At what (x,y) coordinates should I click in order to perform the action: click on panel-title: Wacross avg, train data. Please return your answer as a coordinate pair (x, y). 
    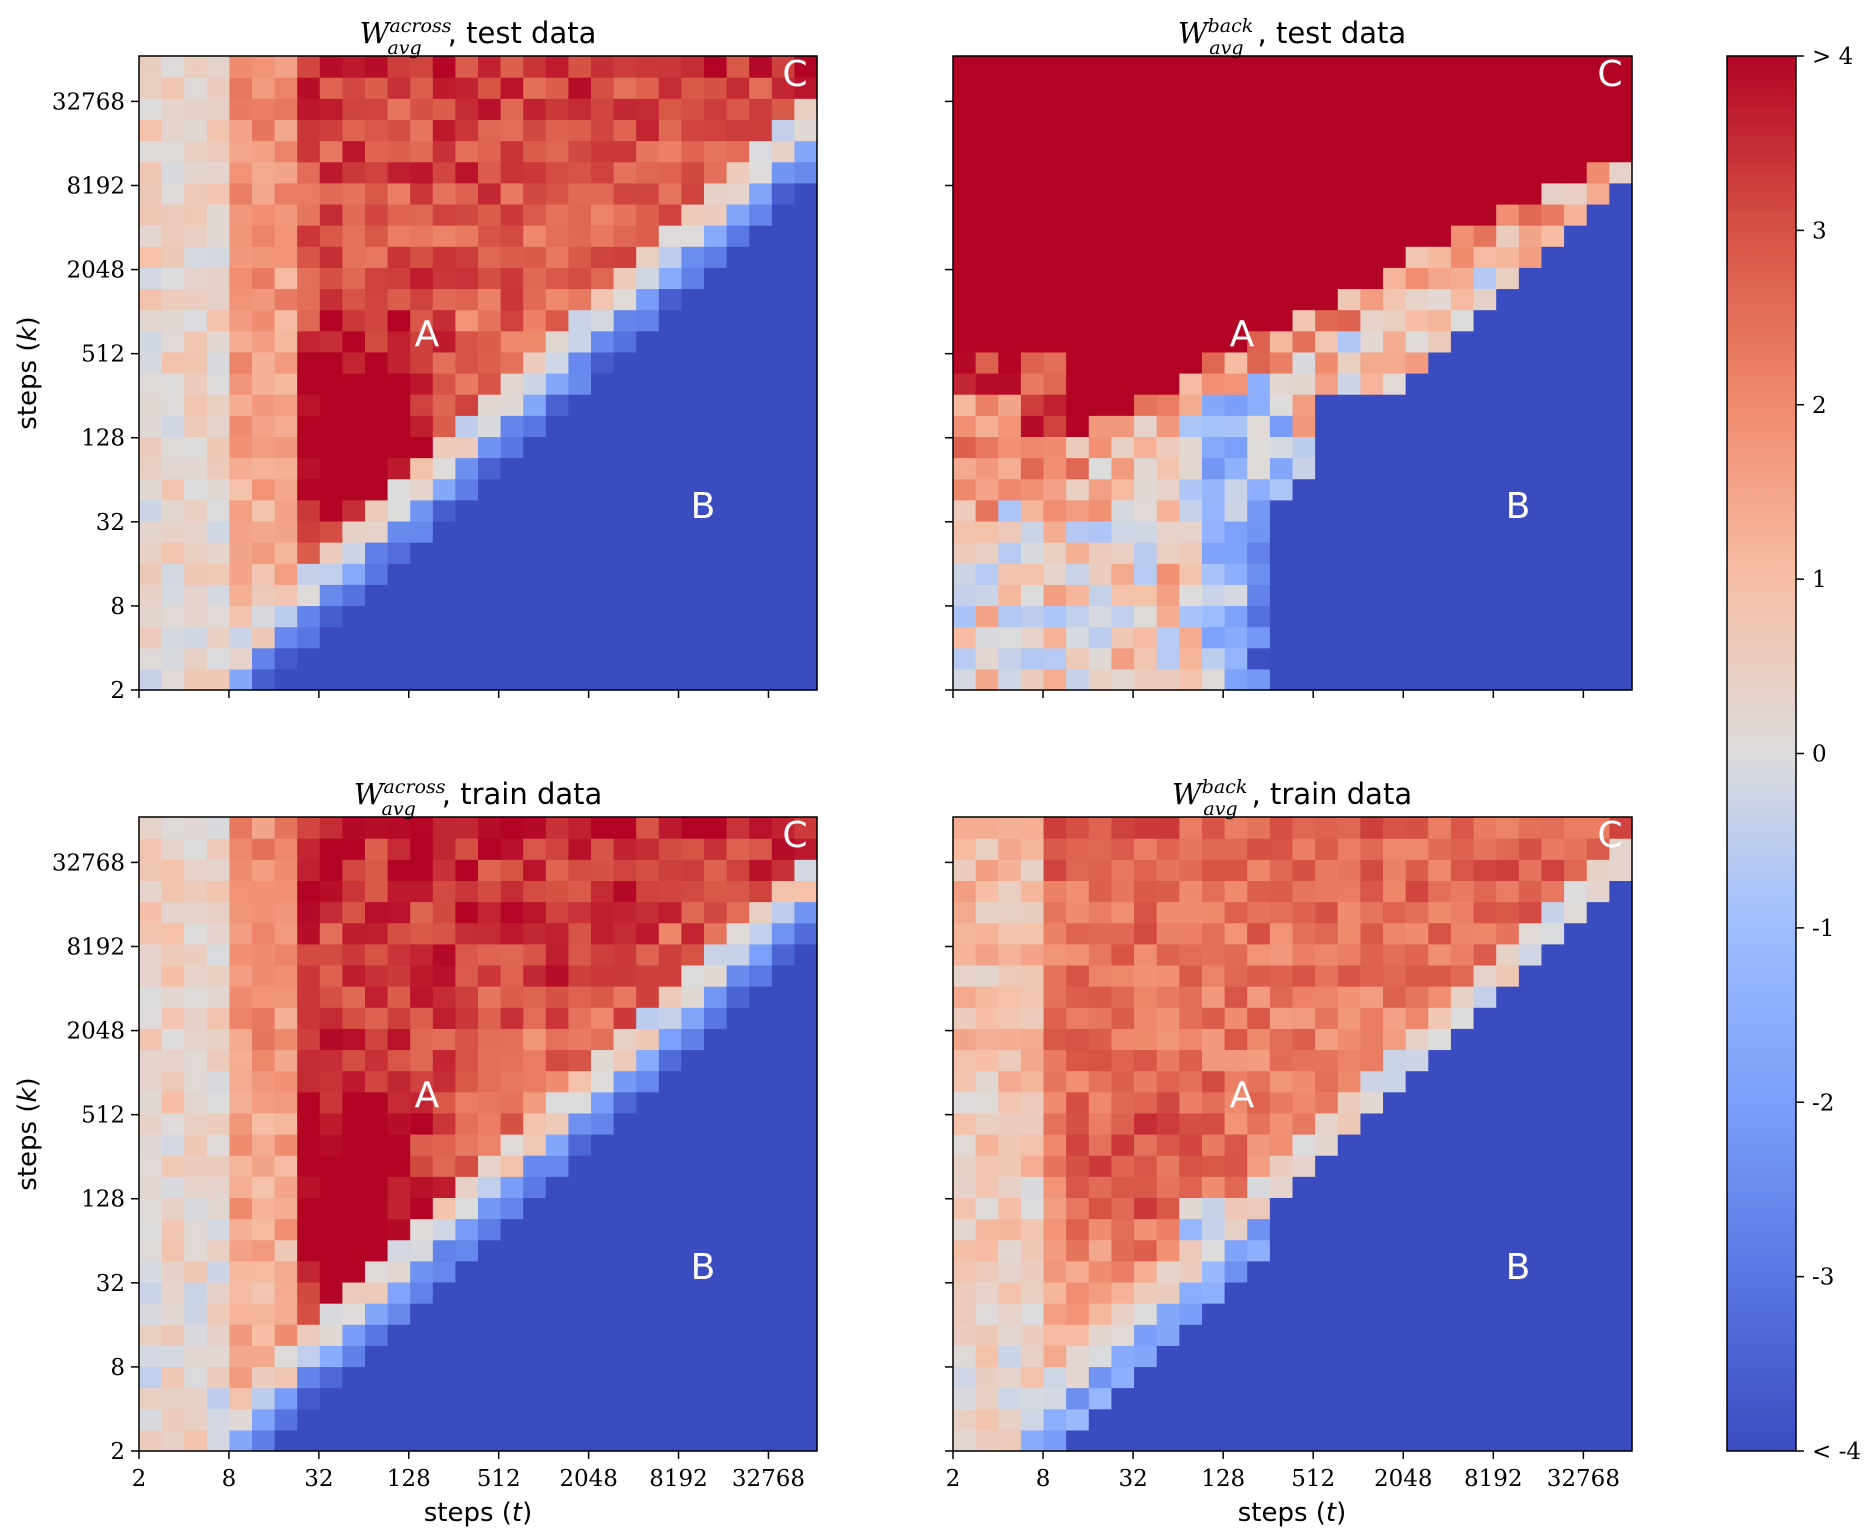
    Looking at the image, I should click on (478, 798).